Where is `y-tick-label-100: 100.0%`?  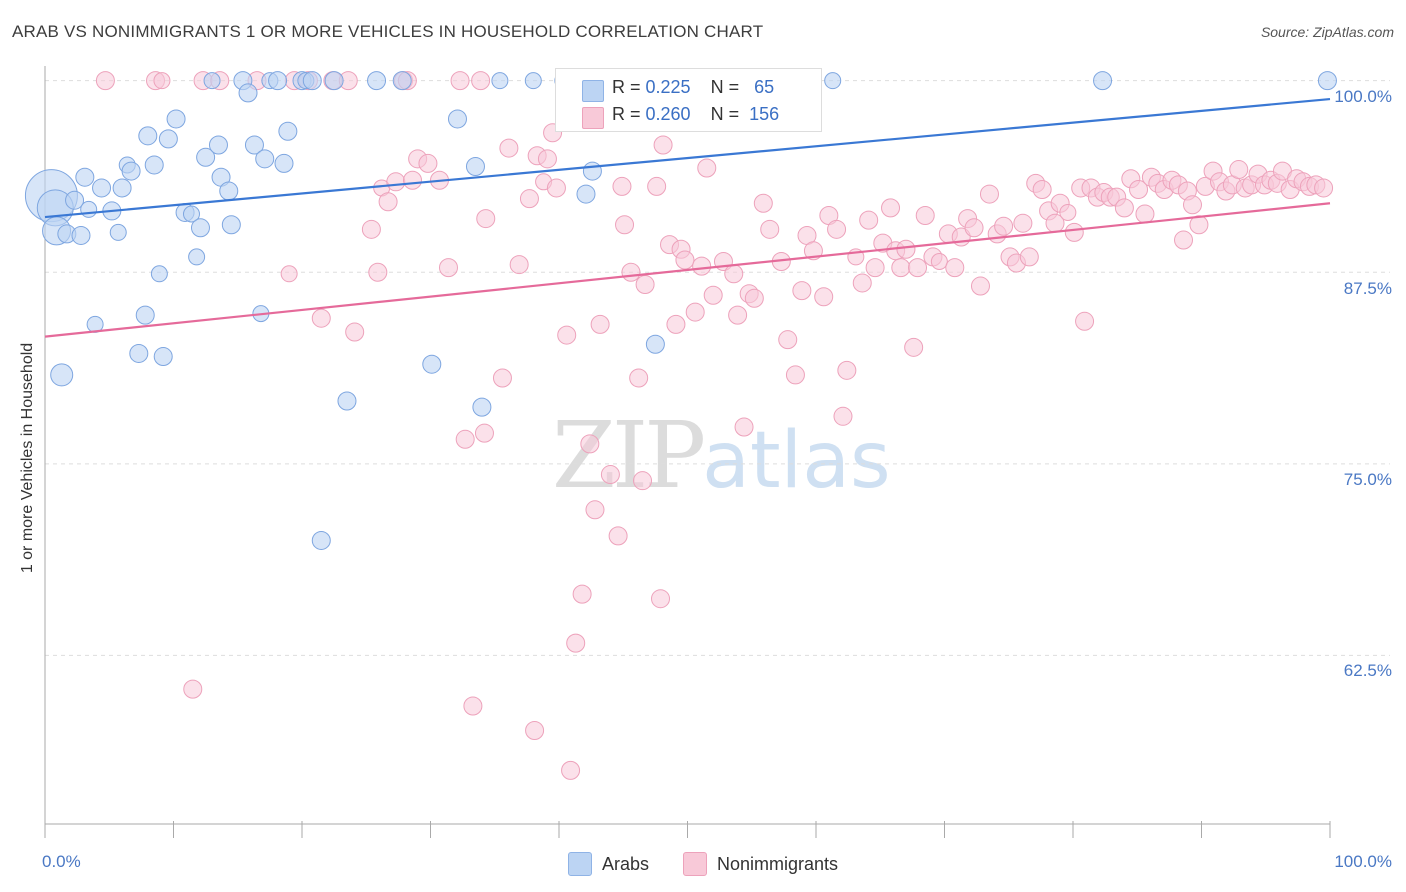 y-tick-label-100: 100.0% is located at coordinates (1363, 96).